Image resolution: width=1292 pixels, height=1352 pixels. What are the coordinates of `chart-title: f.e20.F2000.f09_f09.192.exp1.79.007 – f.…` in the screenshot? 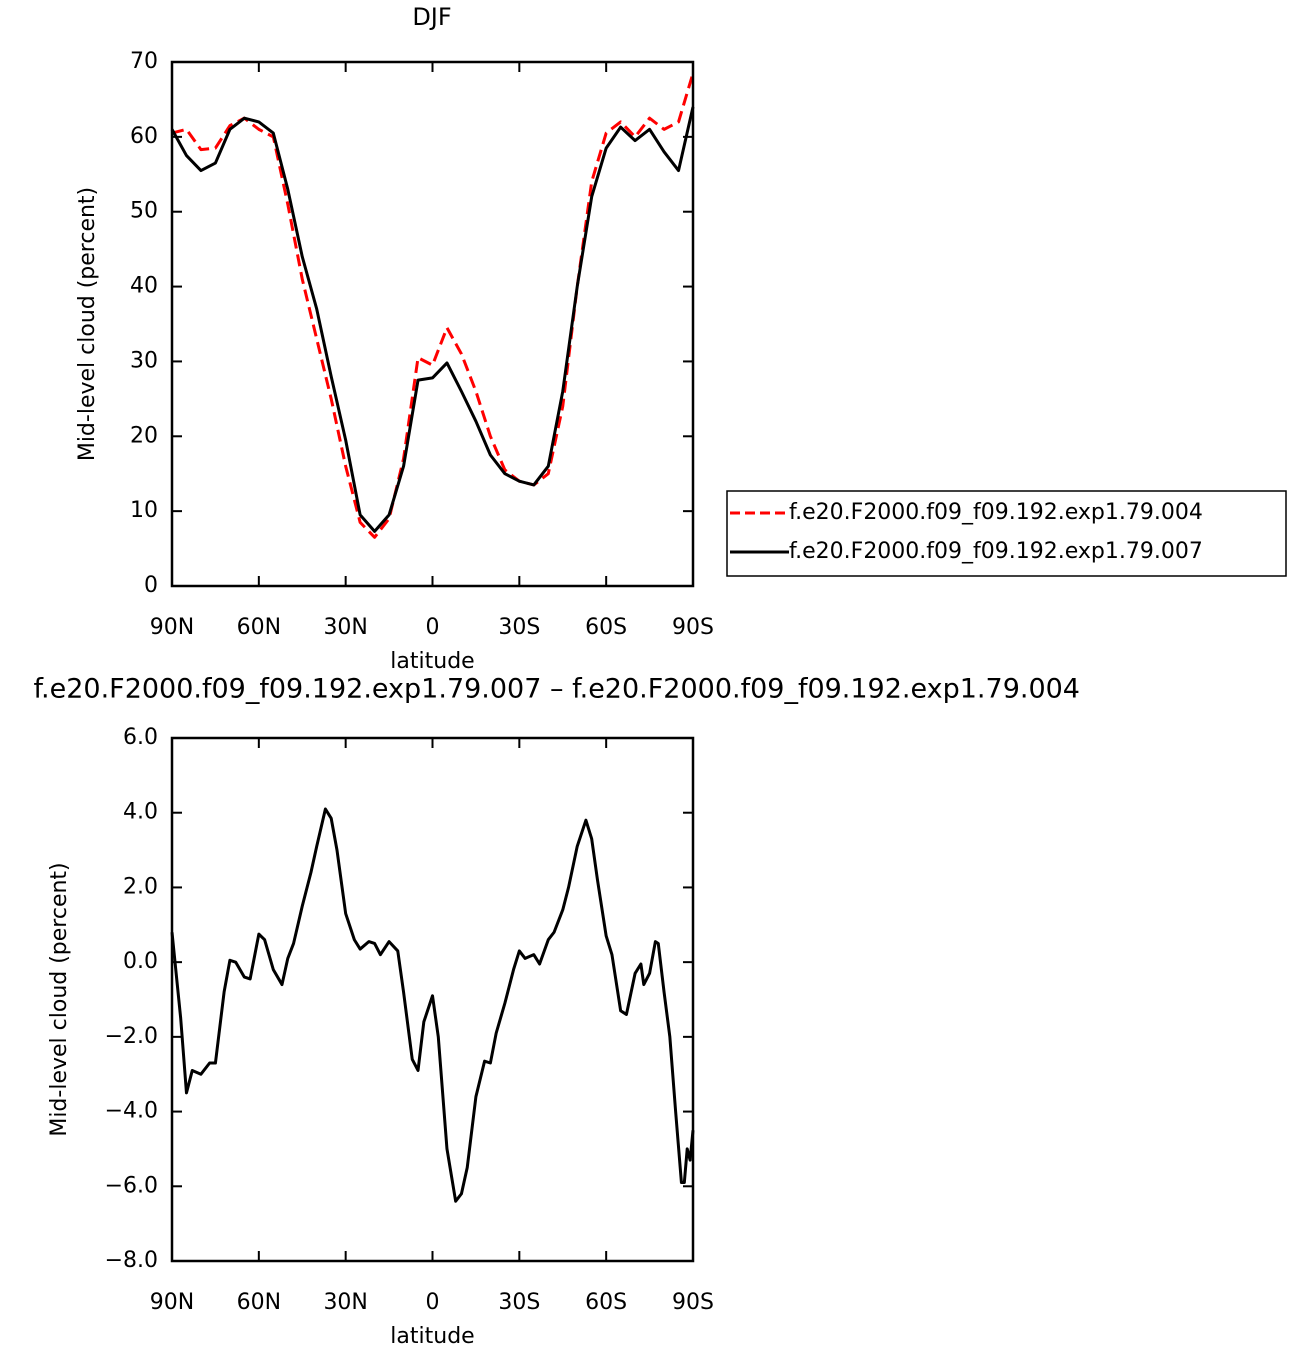 It's located at (557, 689).